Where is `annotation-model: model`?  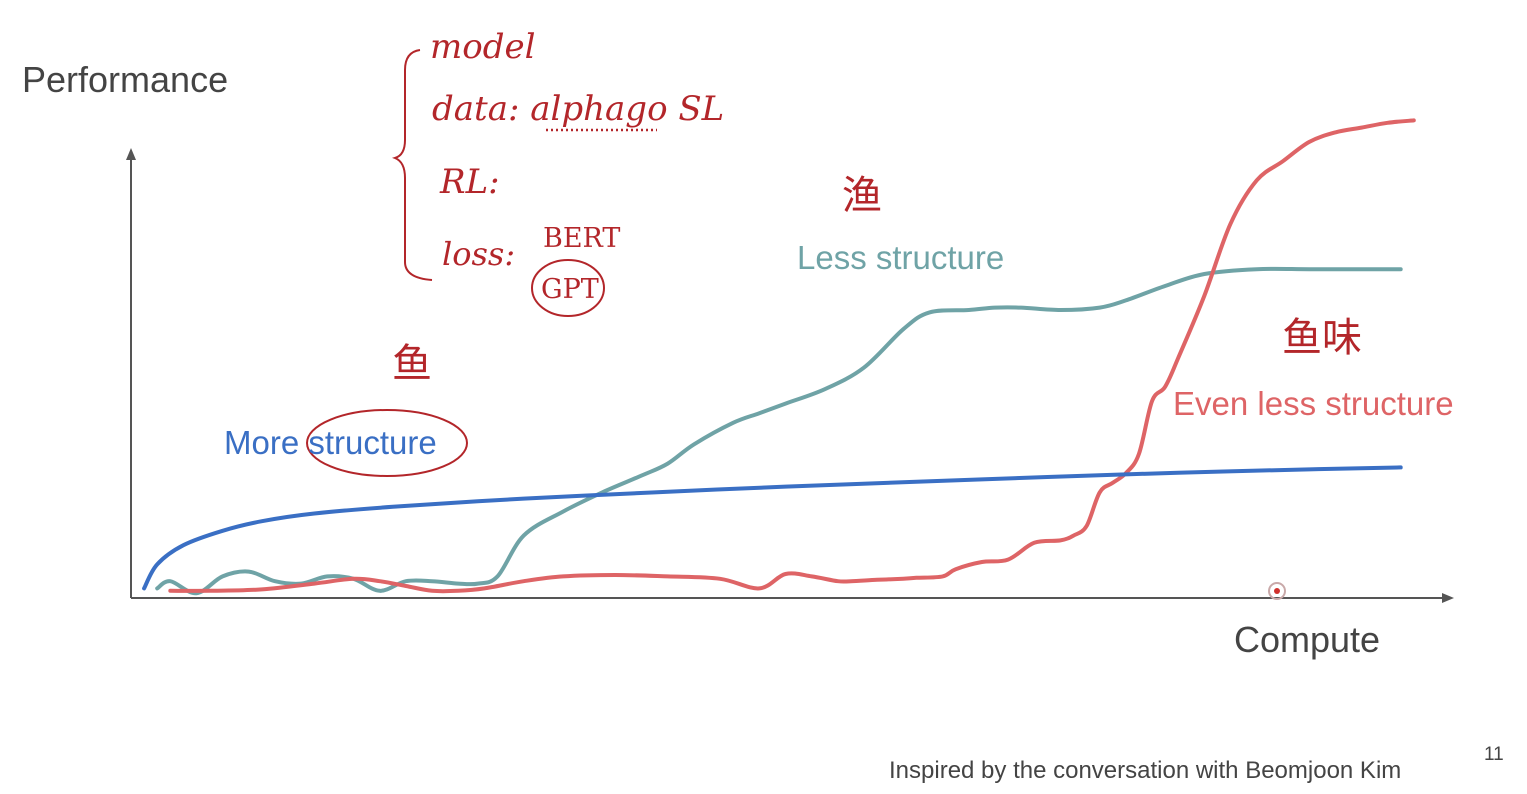
annotation-model: model is located at coordinates (483, 47).